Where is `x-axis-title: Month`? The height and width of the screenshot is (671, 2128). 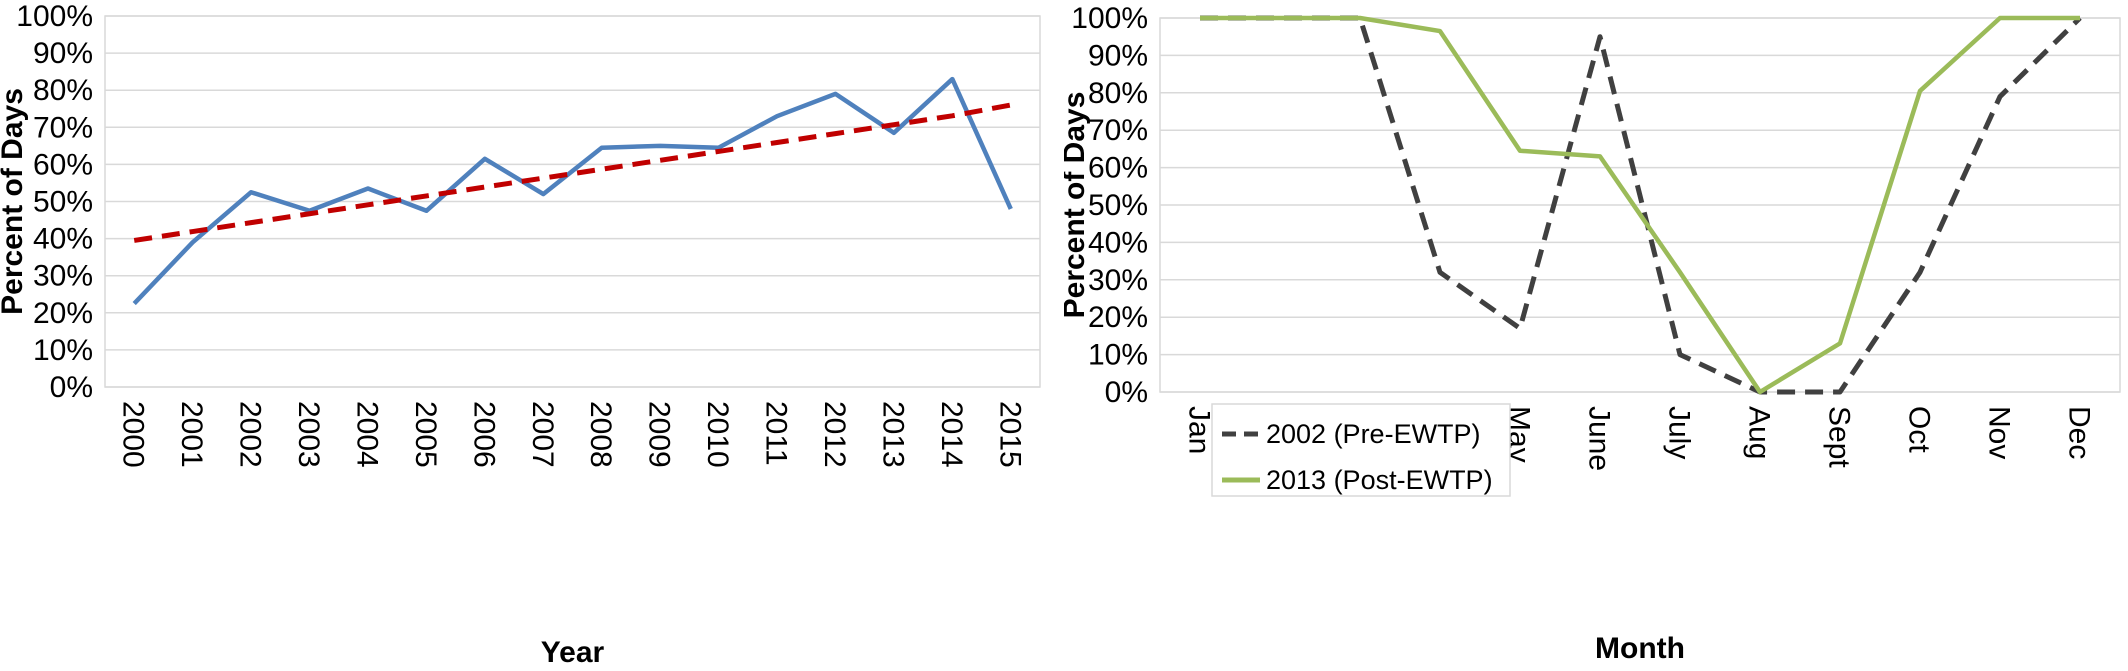
x-axis-title: Month is located at coordinates (1640, 648).